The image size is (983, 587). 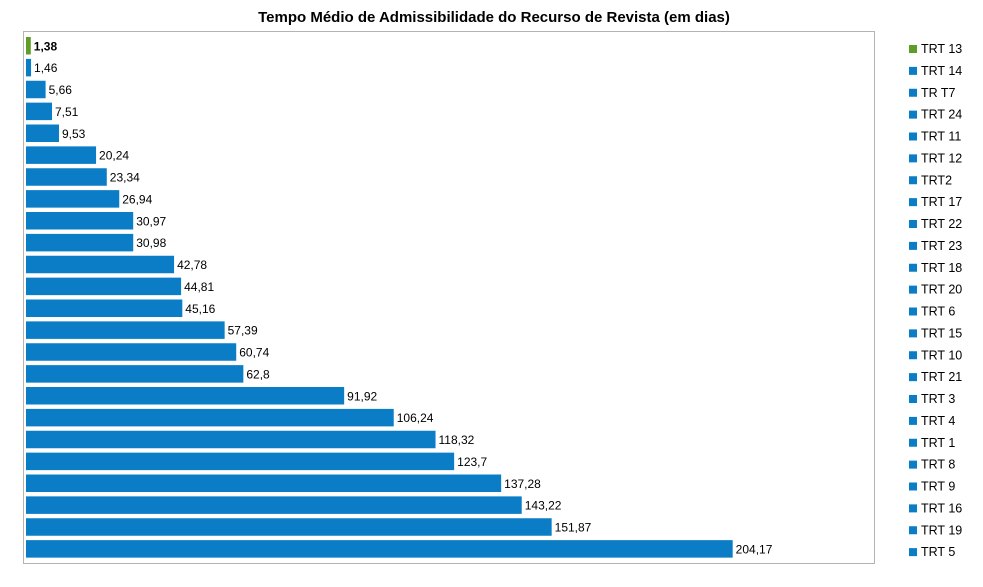 I want to click on legend-label: TRT 16, so click(x=941, y=508).